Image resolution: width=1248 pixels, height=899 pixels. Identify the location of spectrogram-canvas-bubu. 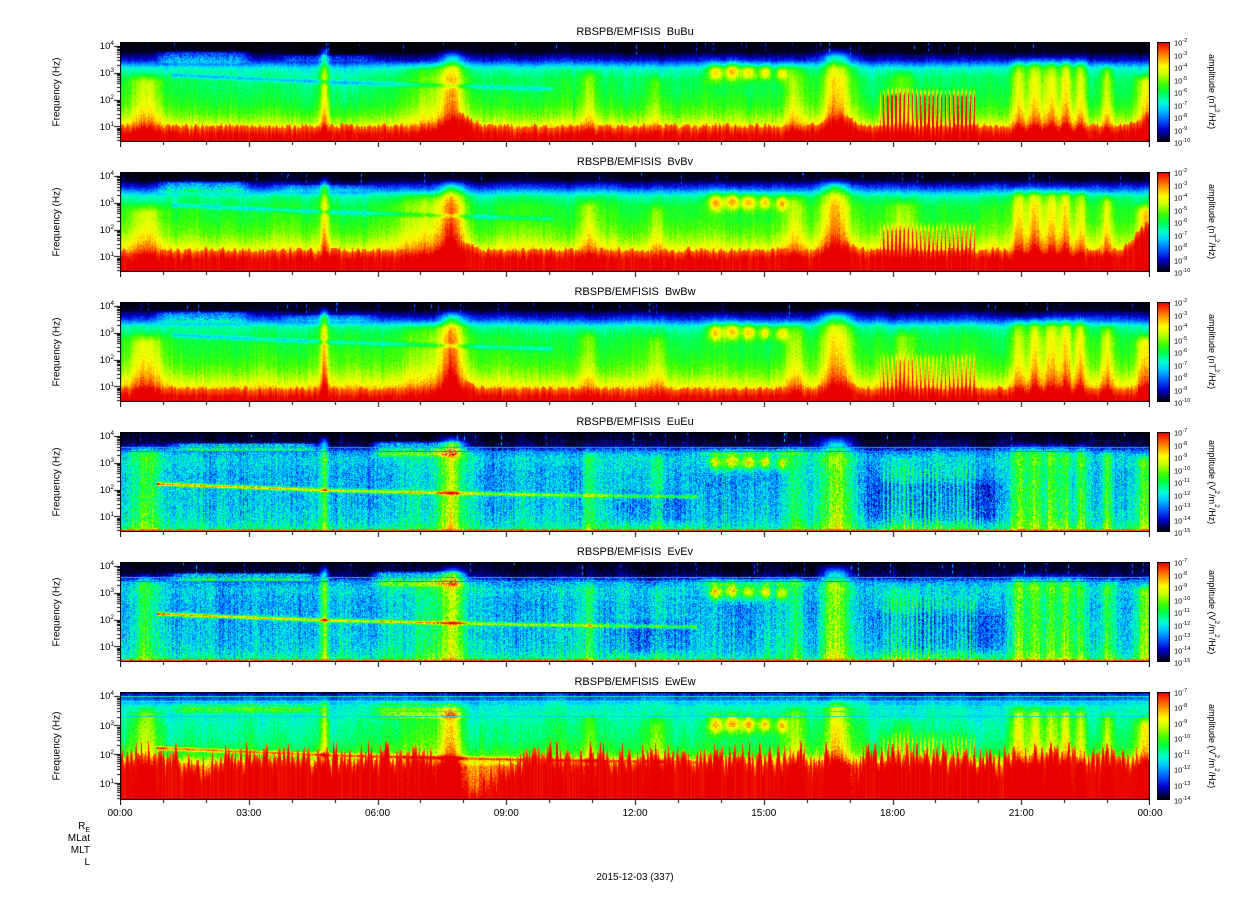
(635, 92).